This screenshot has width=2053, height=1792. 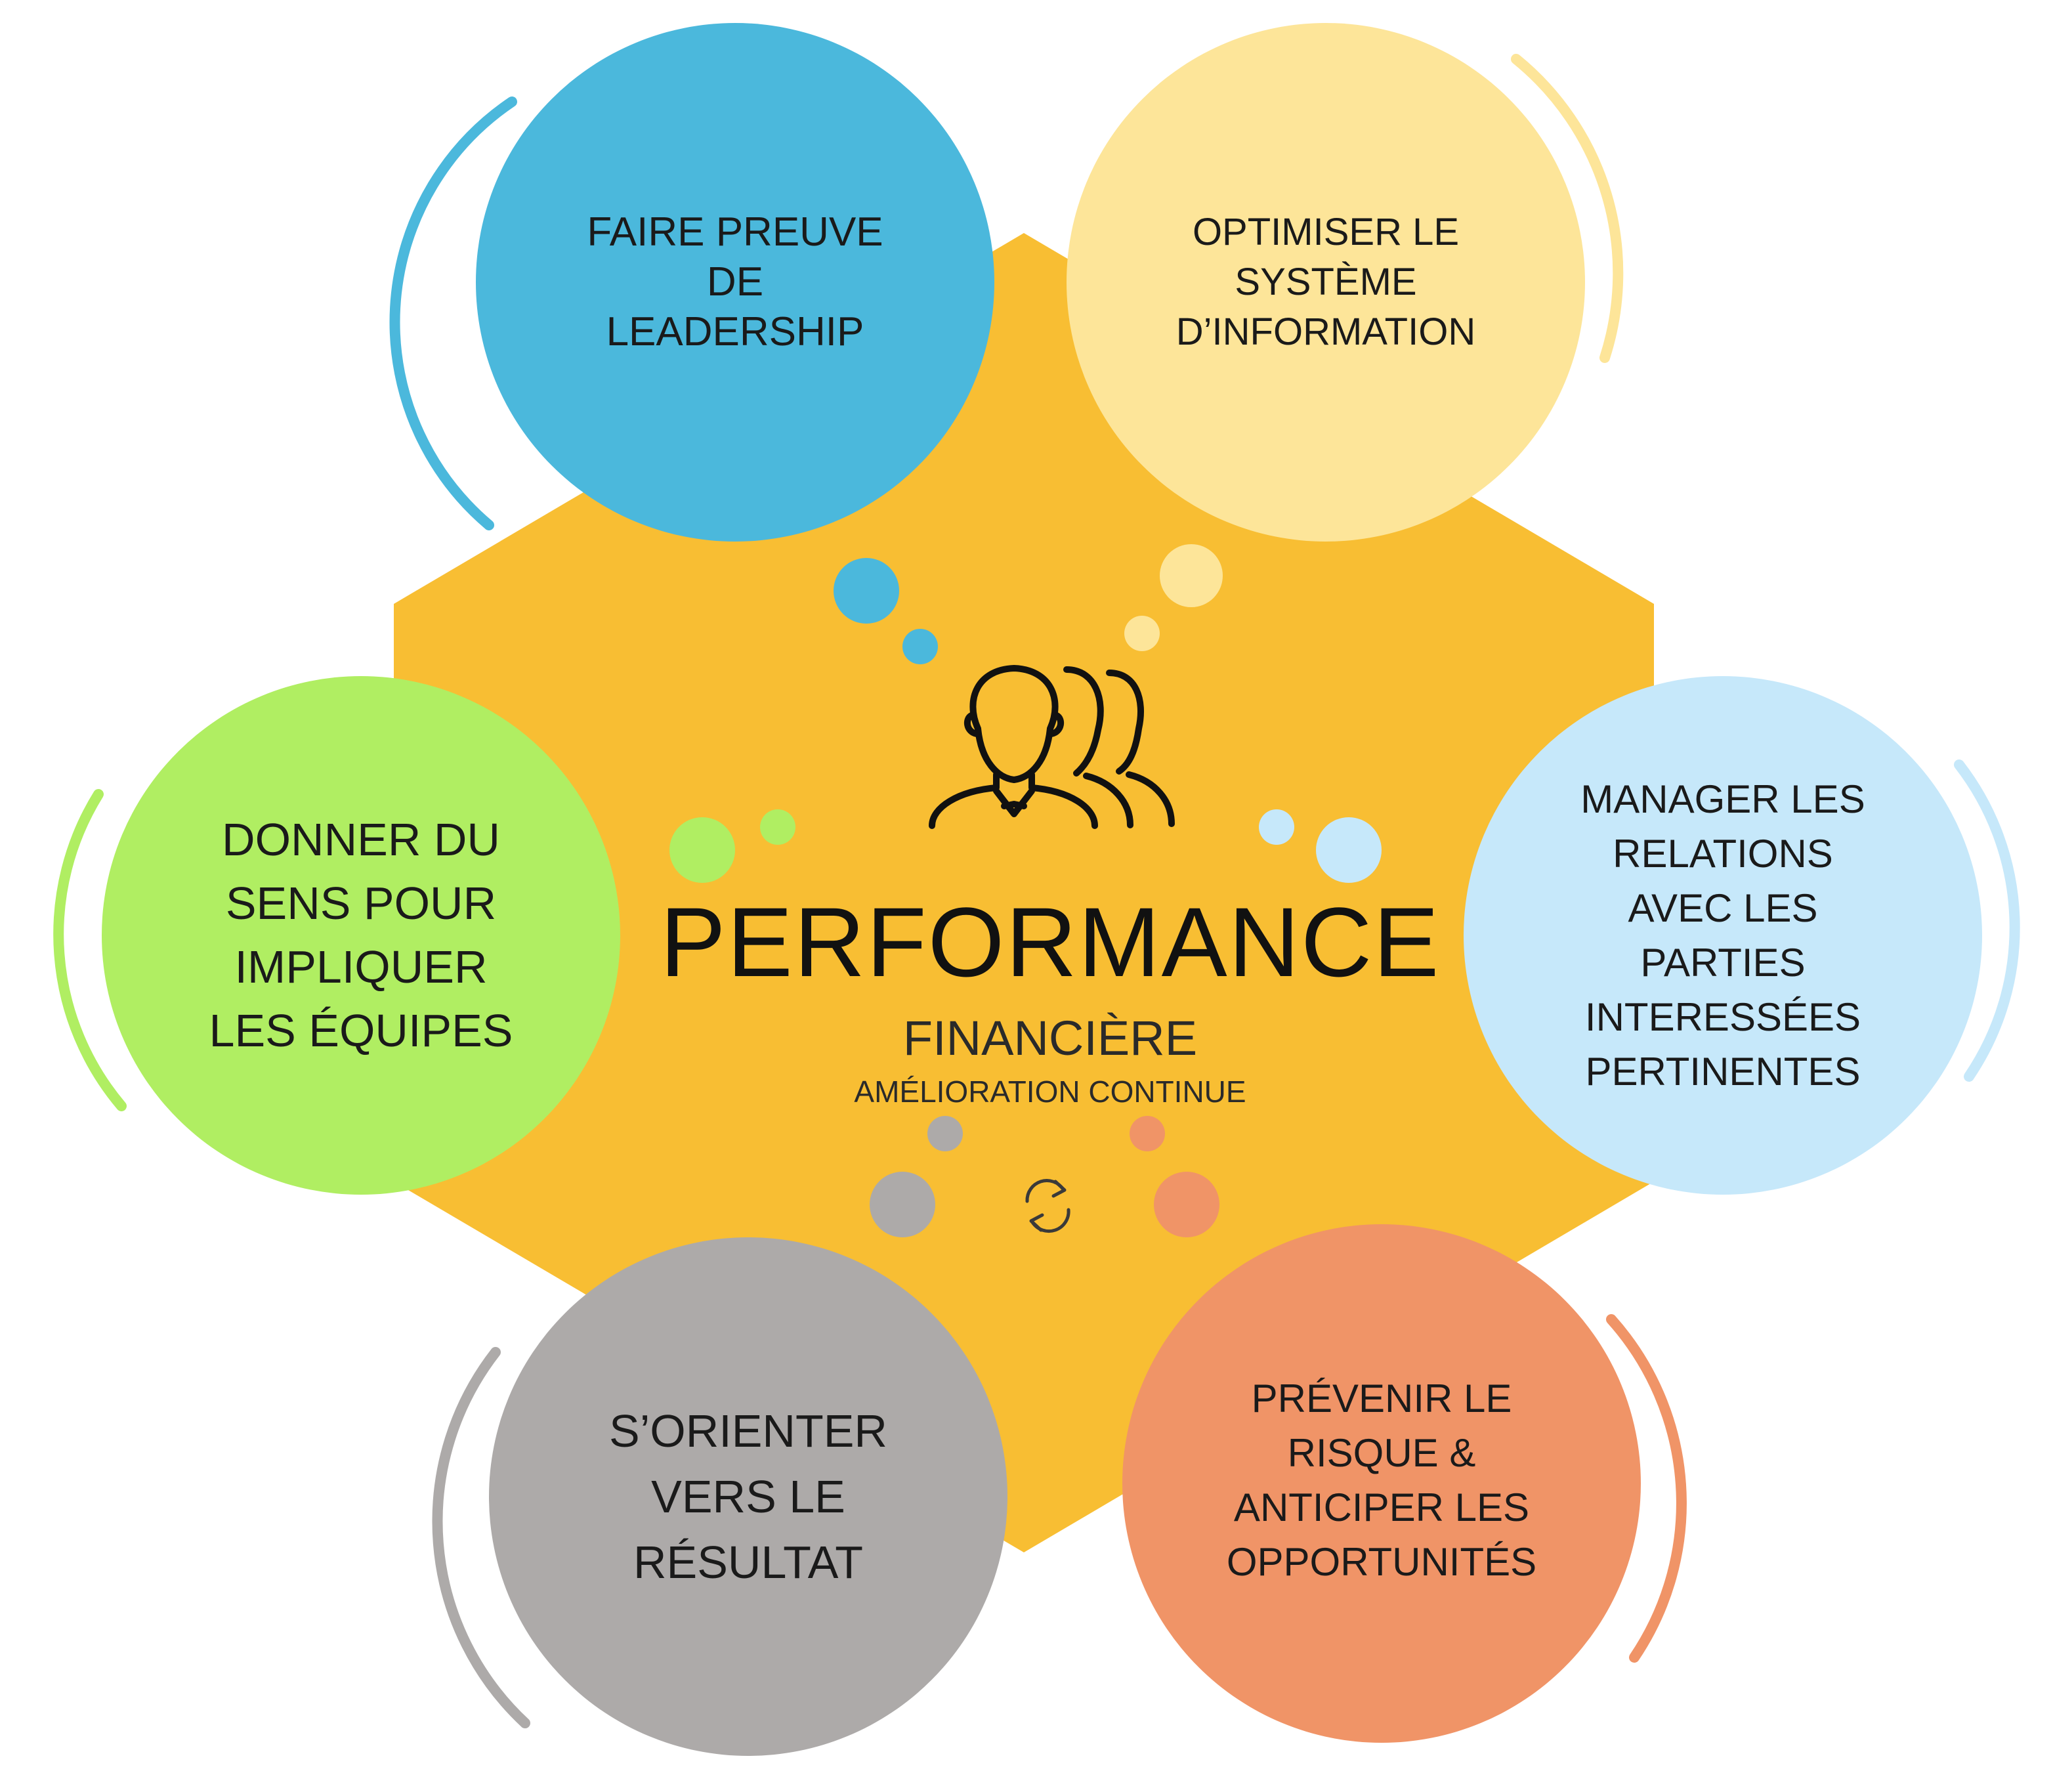 What do you see at coordinates (1722, 1017) in the screenshot?
I see `stakeholders-label-line: INTERESSÉES` at bounding box center [1722, 1017].